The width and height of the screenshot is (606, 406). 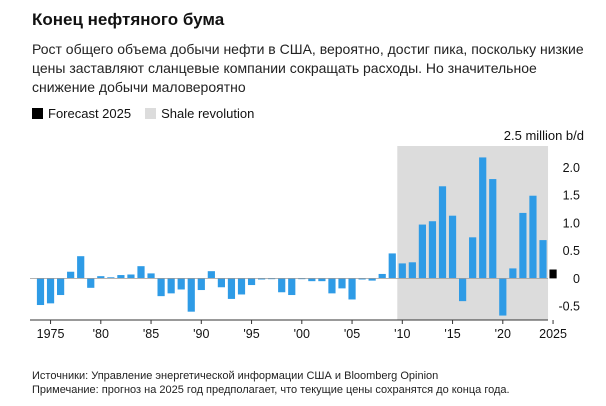 What do you see at coordinates (352, 334) in the screenshot?
I see `x-tick-label-2005: '05` at bounding box center [352, 334].